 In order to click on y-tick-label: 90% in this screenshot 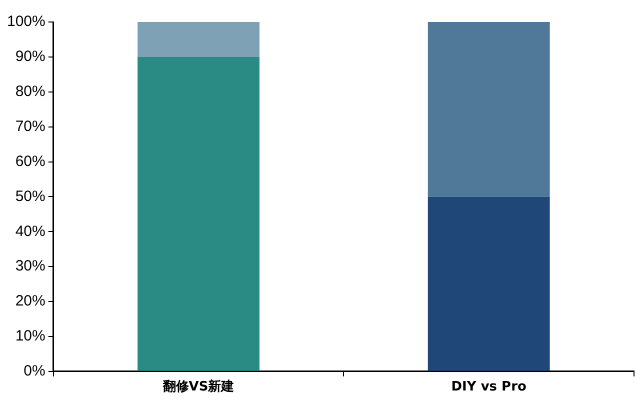, I will do `click(30, 57)`.